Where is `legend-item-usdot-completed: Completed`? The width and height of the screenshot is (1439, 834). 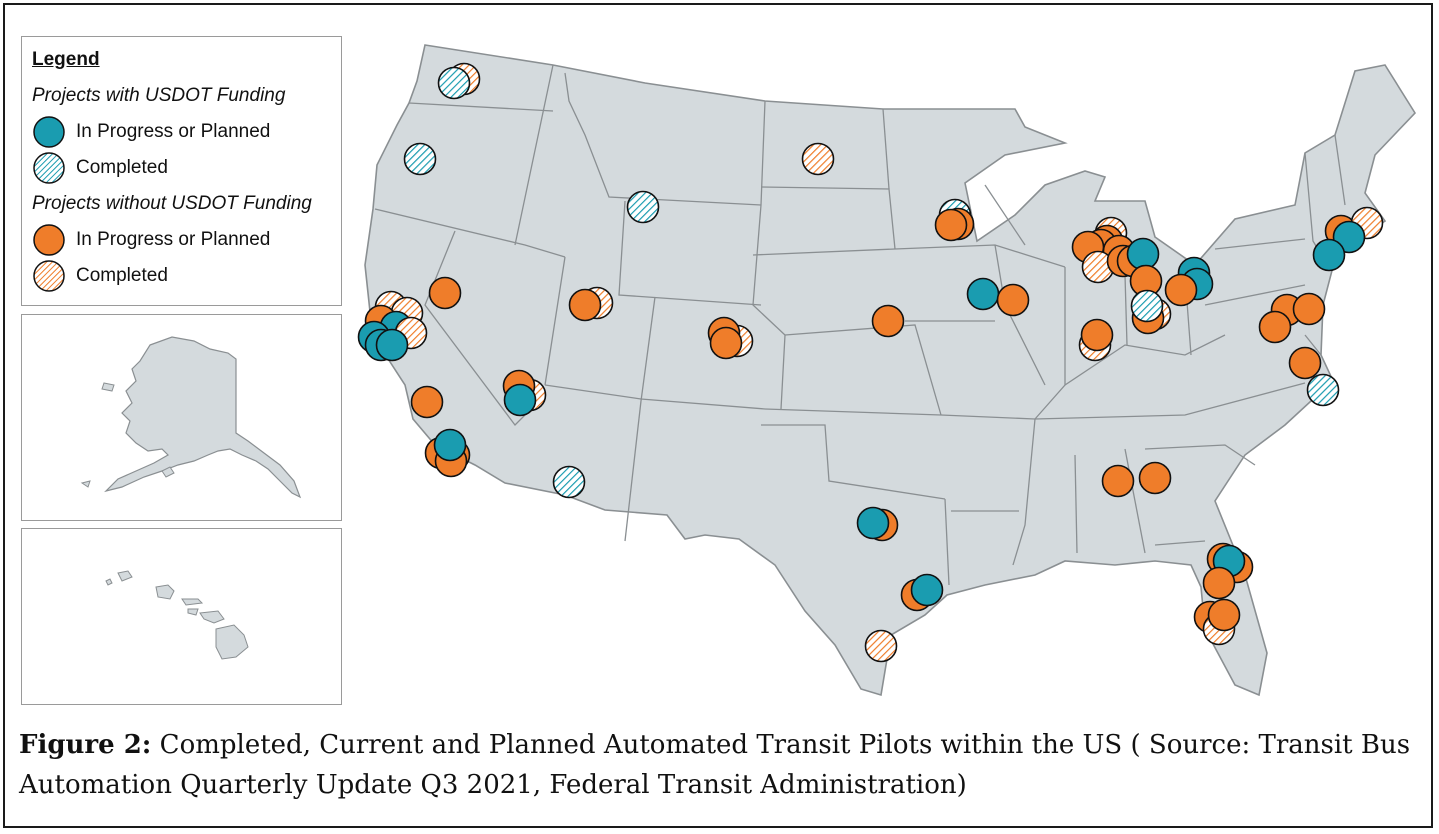 legend-item-usdot-completed: Completed is located at coordinates (100, 168).